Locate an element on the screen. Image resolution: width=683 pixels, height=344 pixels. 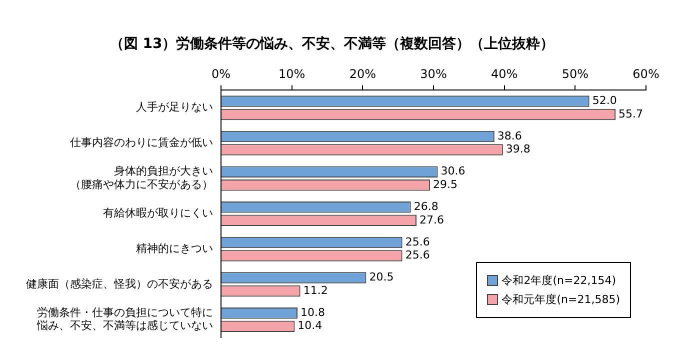
data-label: 20.5 is located at coordinates (381, 277).